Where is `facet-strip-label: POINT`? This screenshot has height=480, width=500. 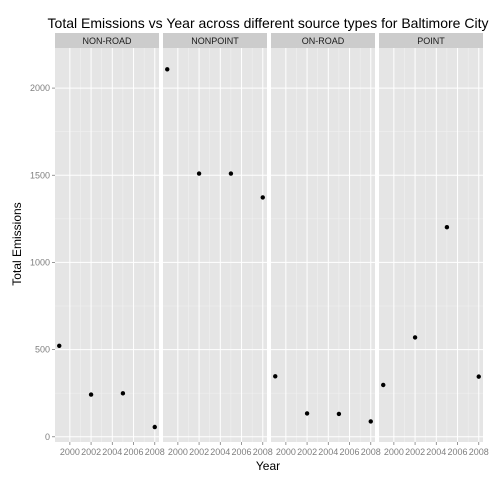
facet-strip-label: POINT is located at coordinates (431, 41).